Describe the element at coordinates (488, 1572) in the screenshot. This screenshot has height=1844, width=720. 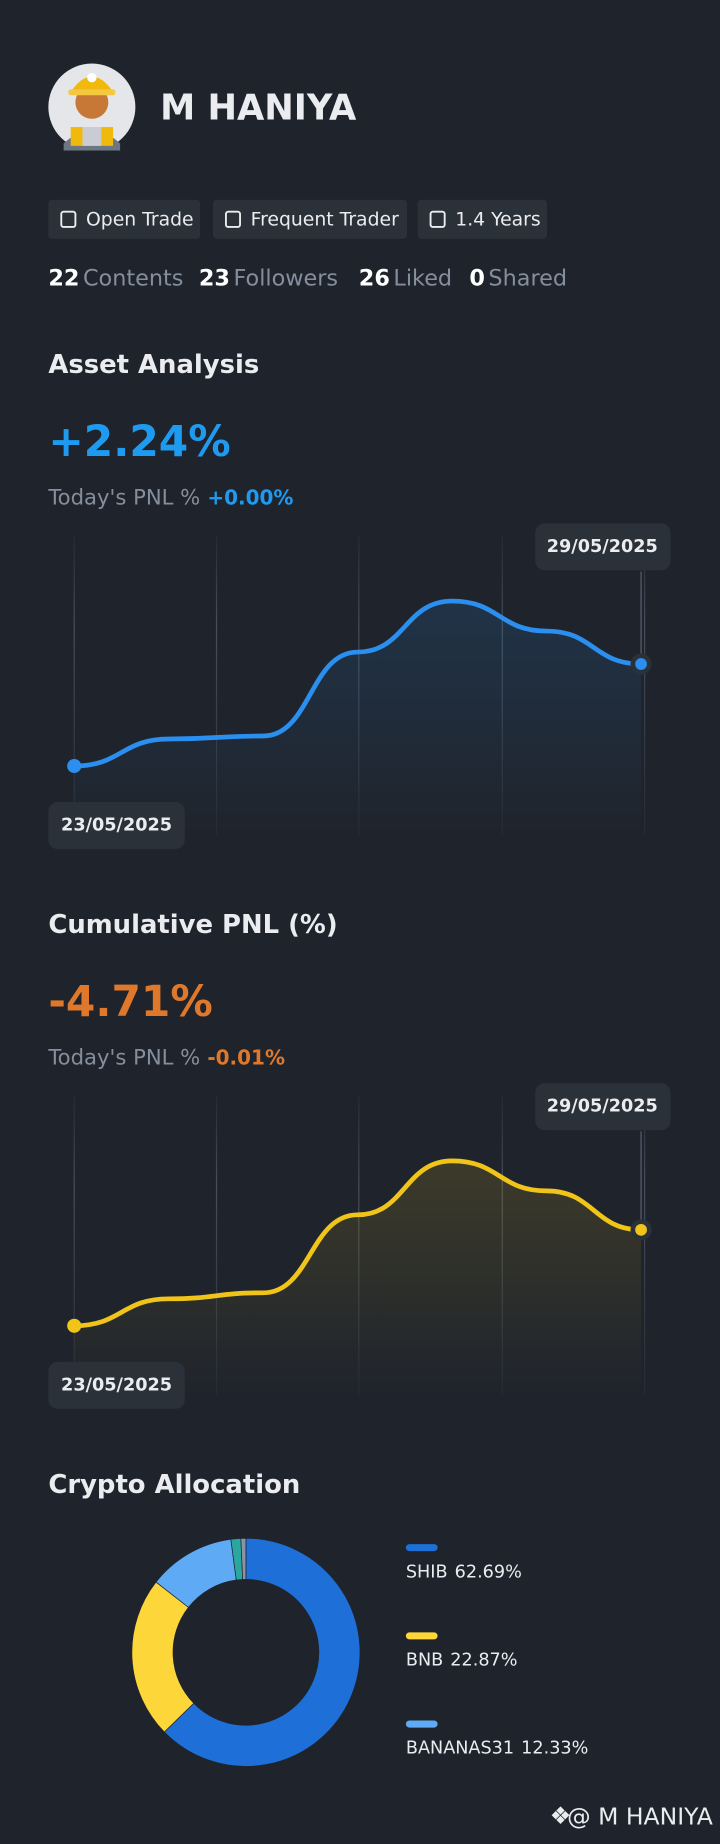
I see `legend-value: 62.69%` at that location.